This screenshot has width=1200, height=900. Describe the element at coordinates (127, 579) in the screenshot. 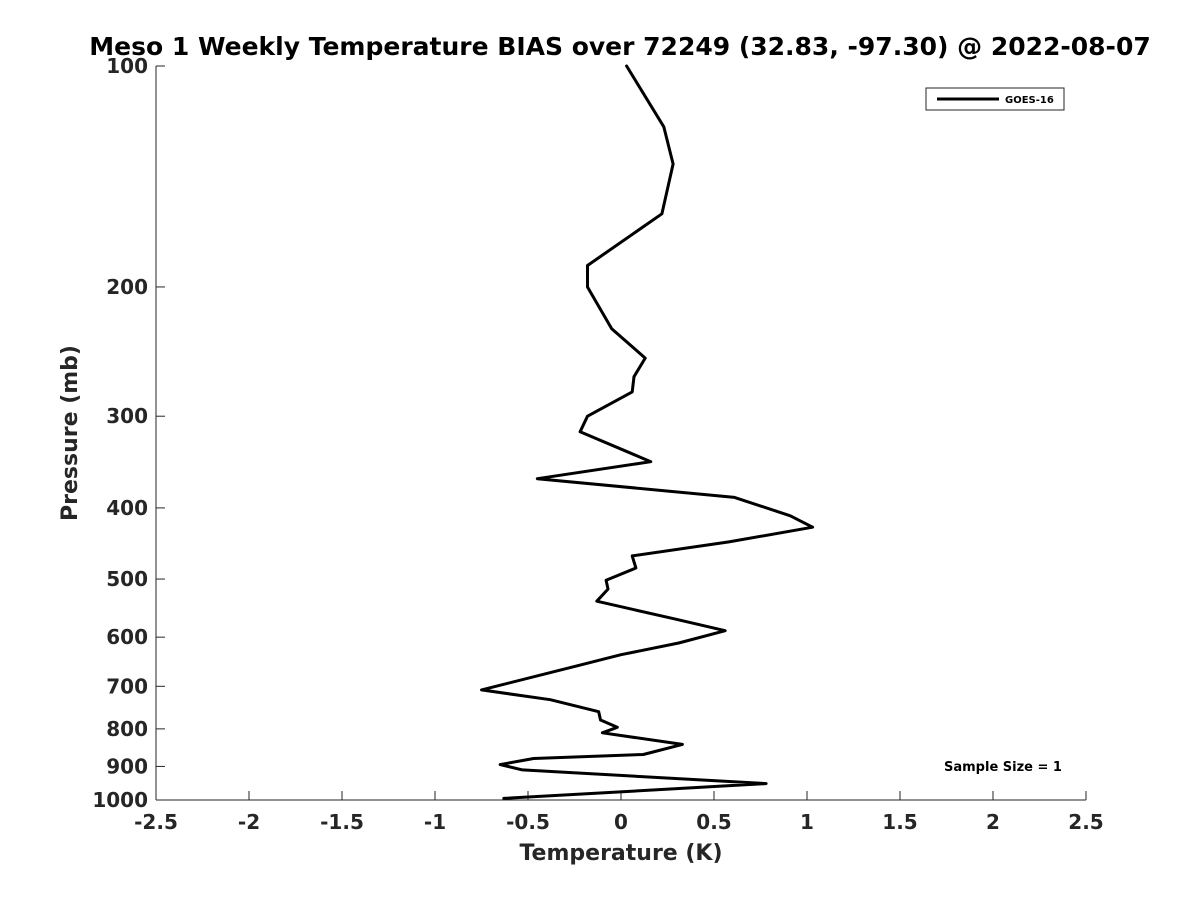

I see `y-tick-label: 500` at that location.